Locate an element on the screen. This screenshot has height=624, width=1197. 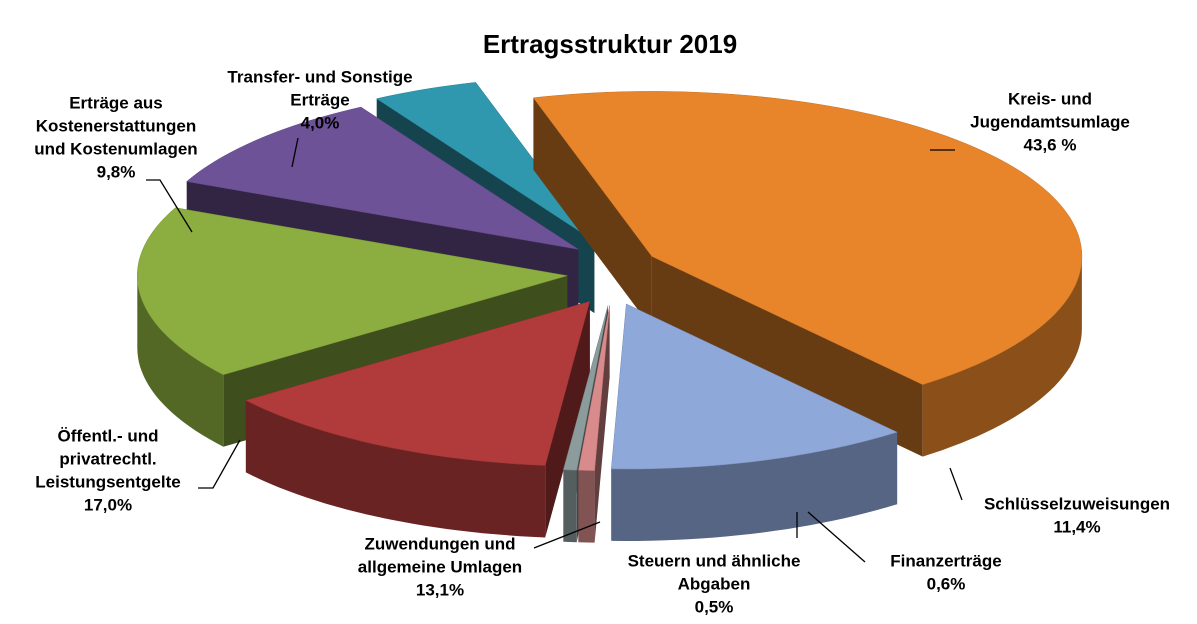
value-label: 17,0% is located at coordinates (108, 504).